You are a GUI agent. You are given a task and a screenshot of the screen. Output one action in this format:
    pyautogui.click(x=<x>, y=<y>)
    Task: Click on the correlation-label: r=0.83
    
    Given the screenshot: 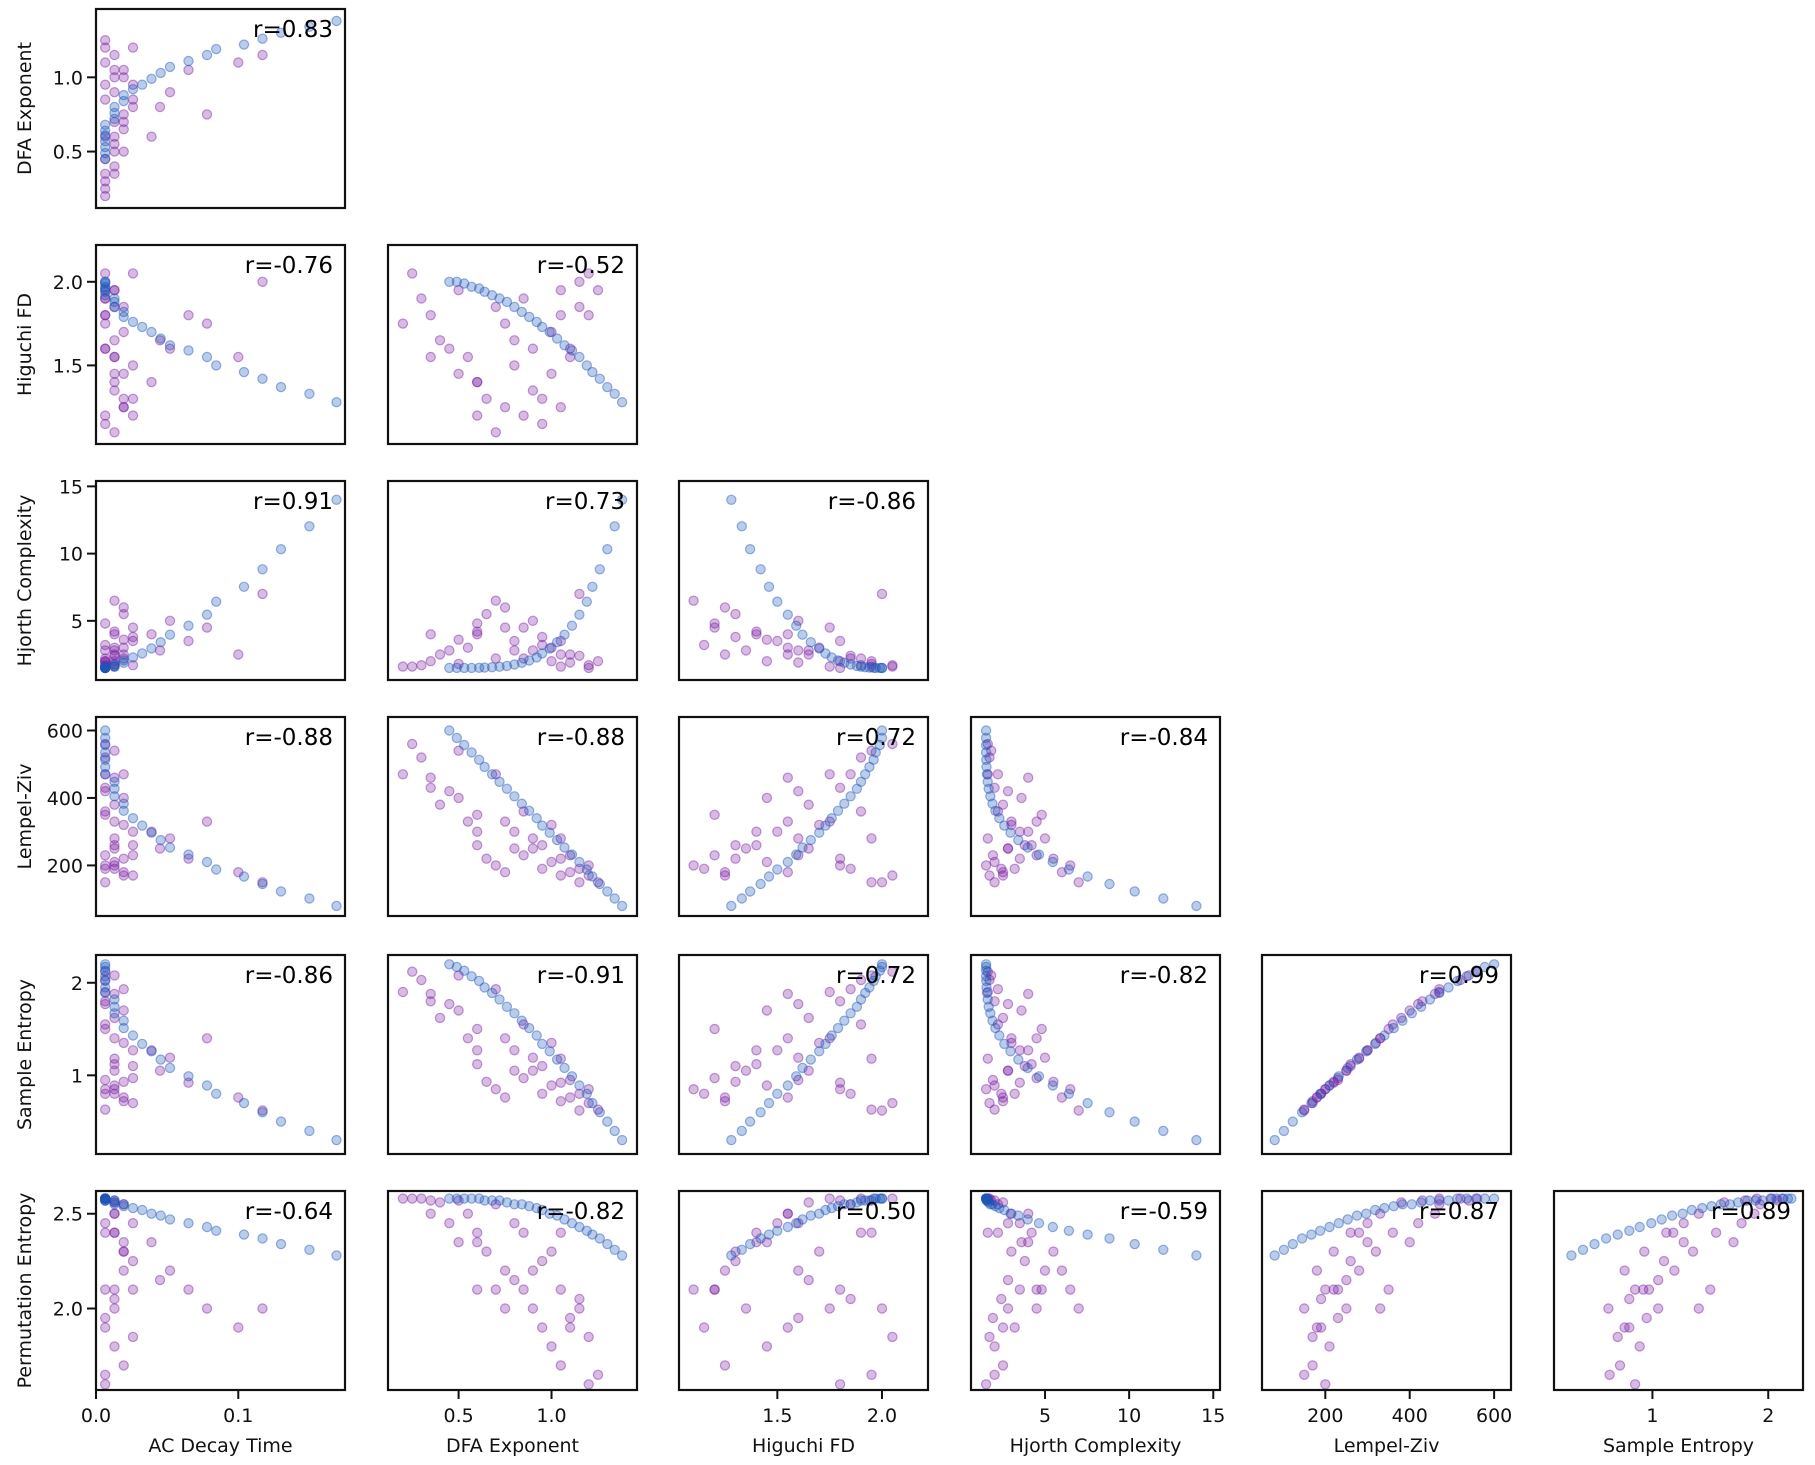 What is the action you would take?
    pyautogui.click(x=293, y=30)
    